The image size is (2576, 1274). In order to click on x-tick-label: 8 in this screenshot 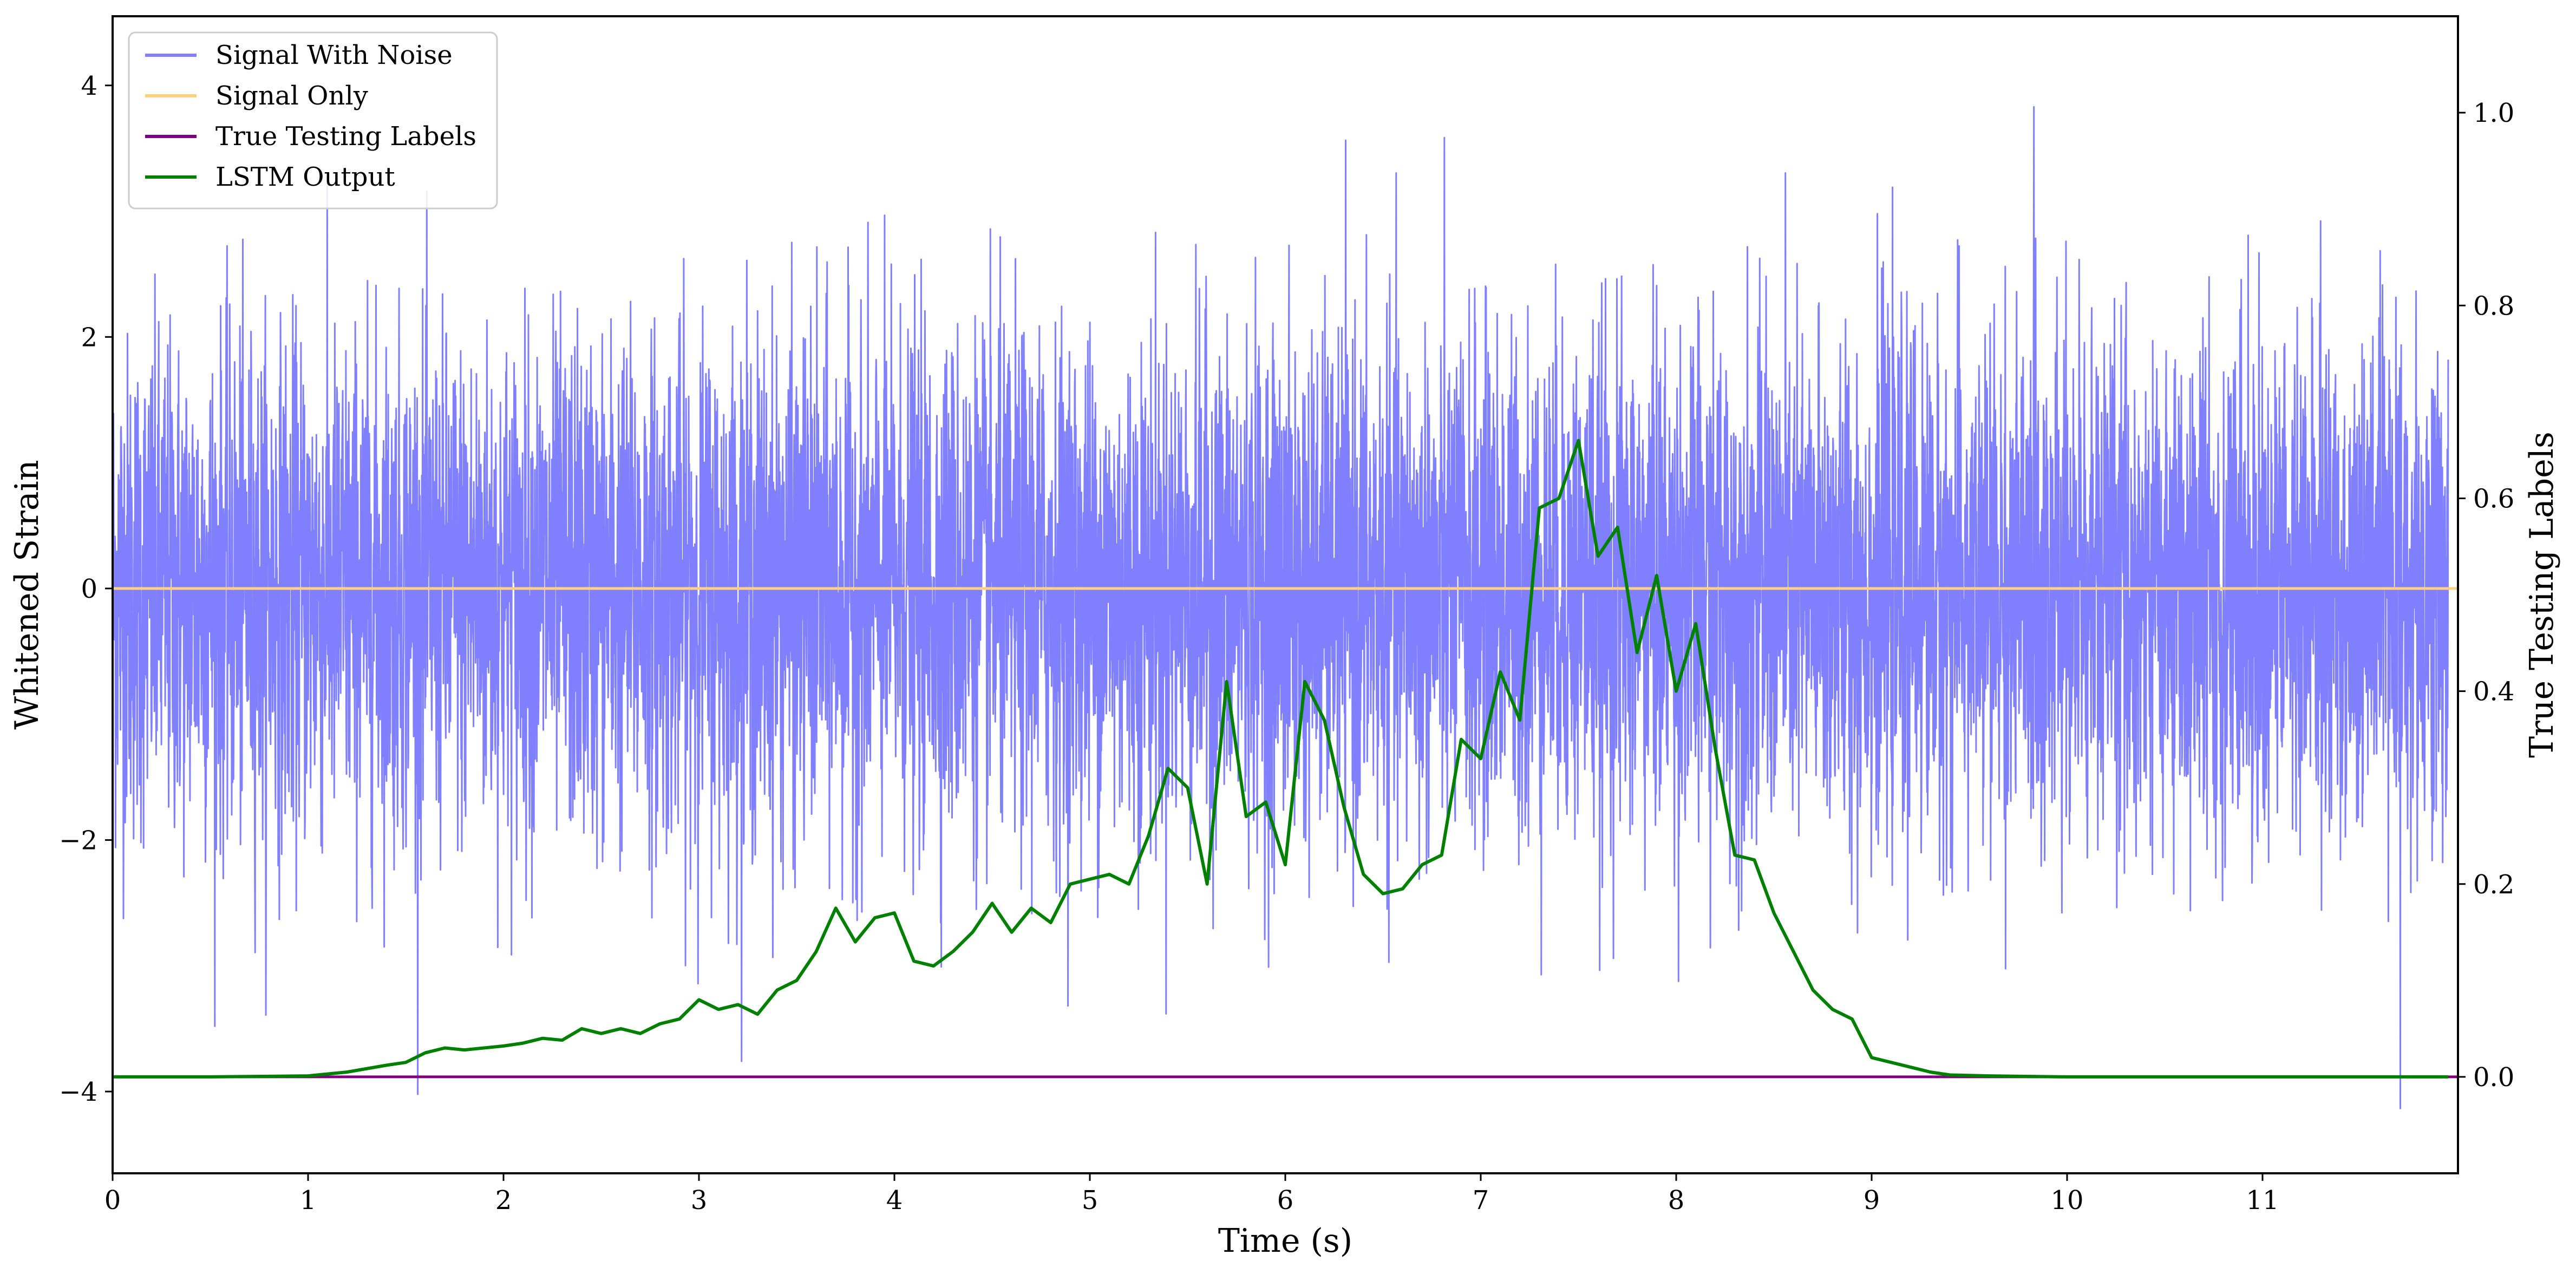, I will do `click(1676, 1200)`.